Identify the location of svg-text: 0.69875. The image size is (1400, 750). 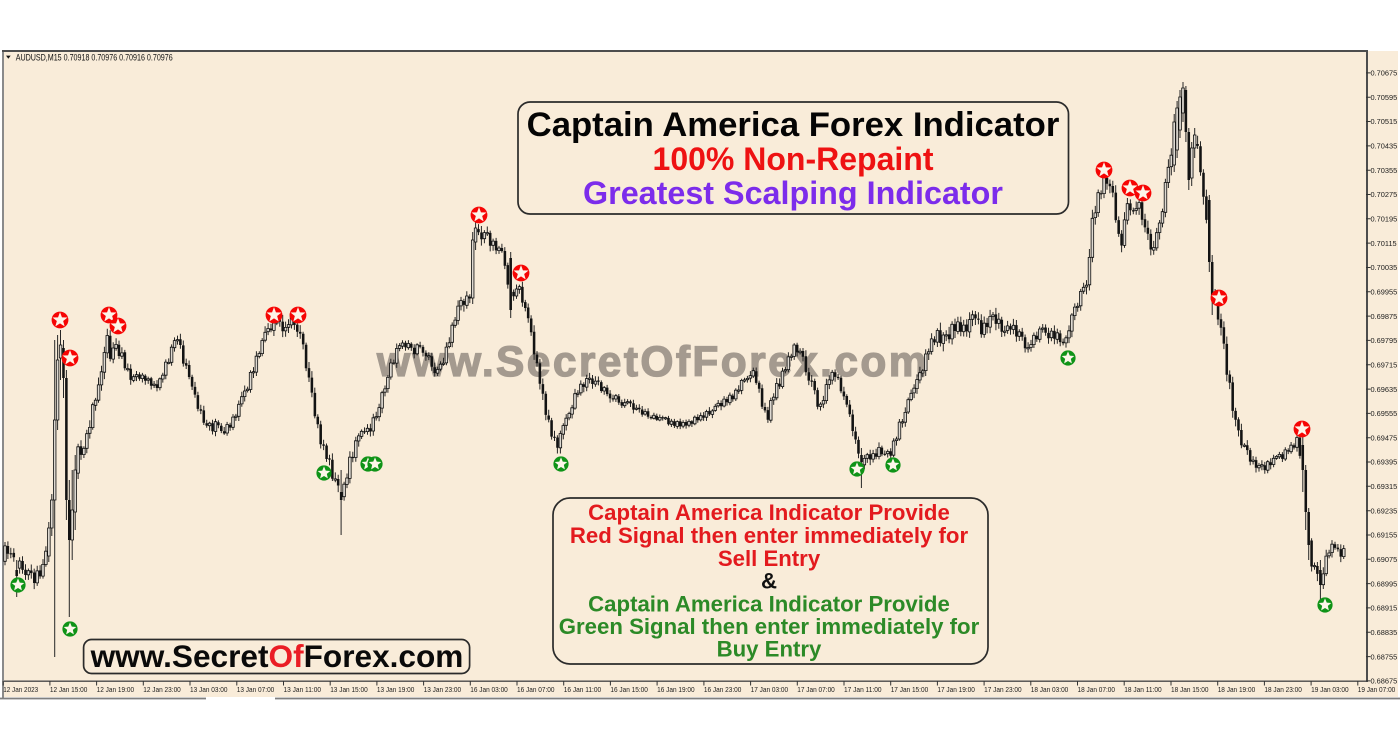
(1384, 316).